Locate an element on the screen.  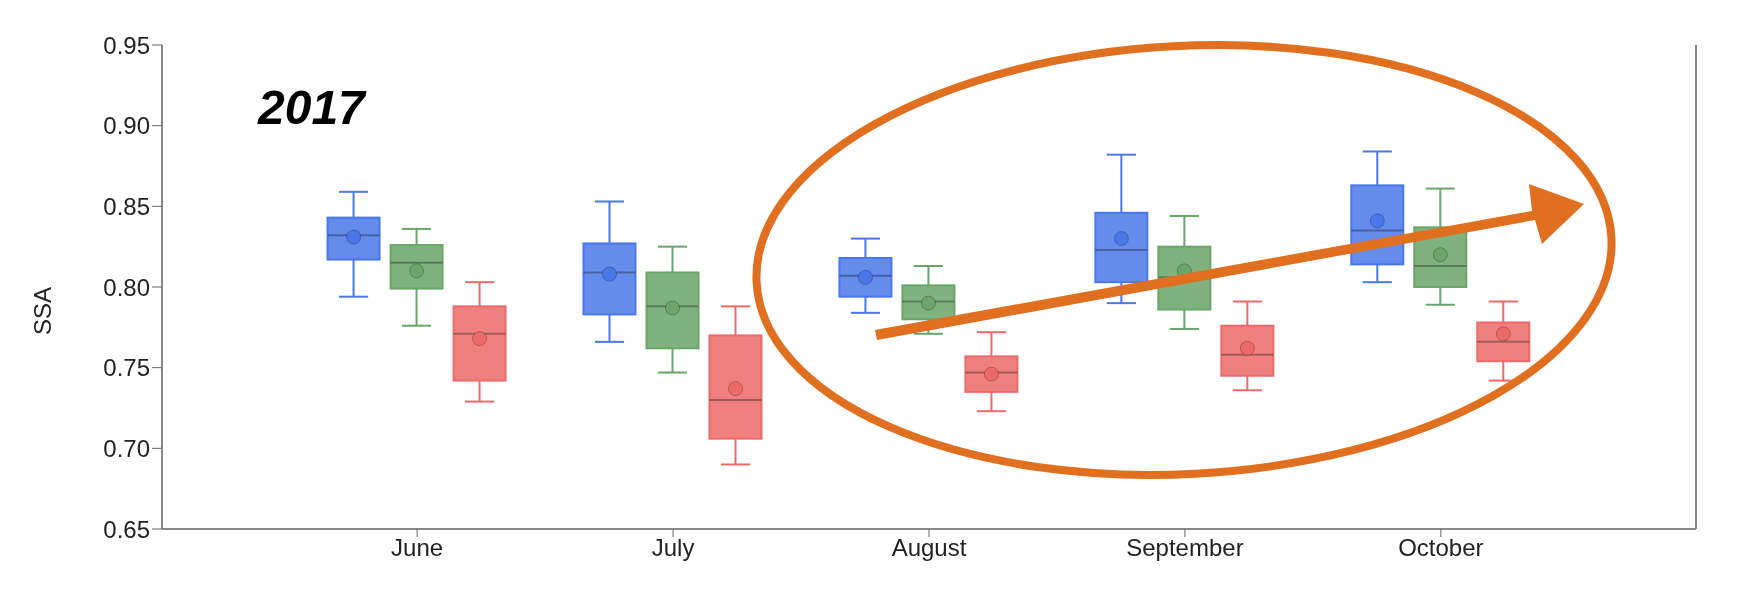
annotation: 2017 is located at coordinates (311, 107).